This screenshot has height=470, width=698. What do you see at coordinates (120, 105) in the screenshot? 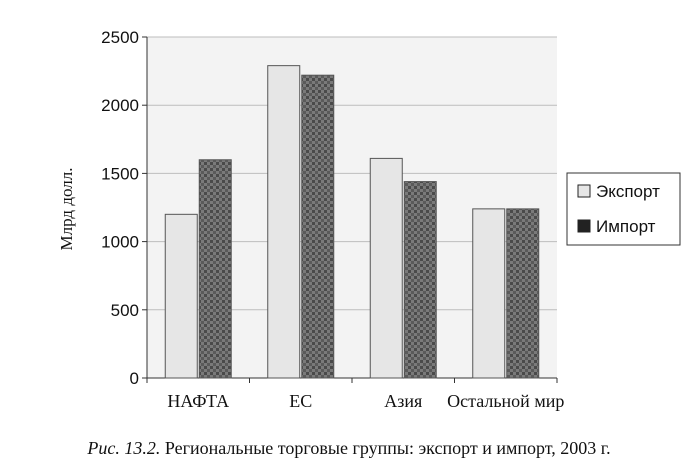
I see `y-tick-label: 2000` at bounding box center [120, 105].